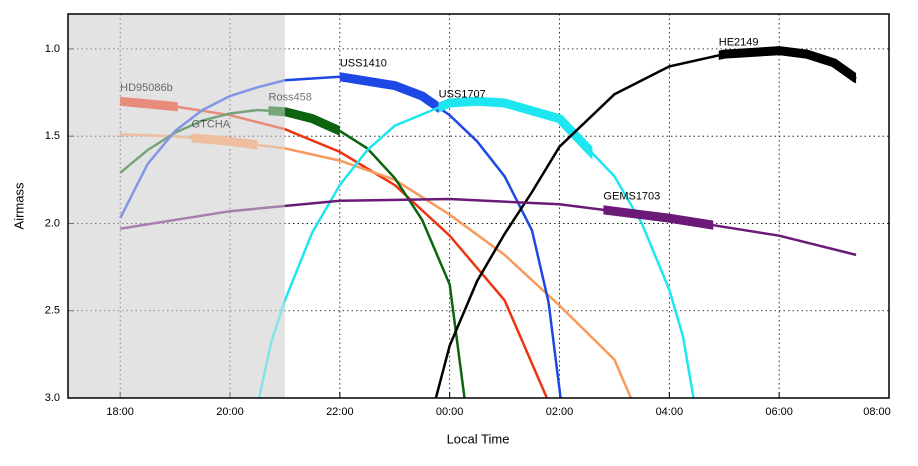 The height and width of the screenshot is (466, 918). I want to click on series-label: USS1707, so click(462, 94).